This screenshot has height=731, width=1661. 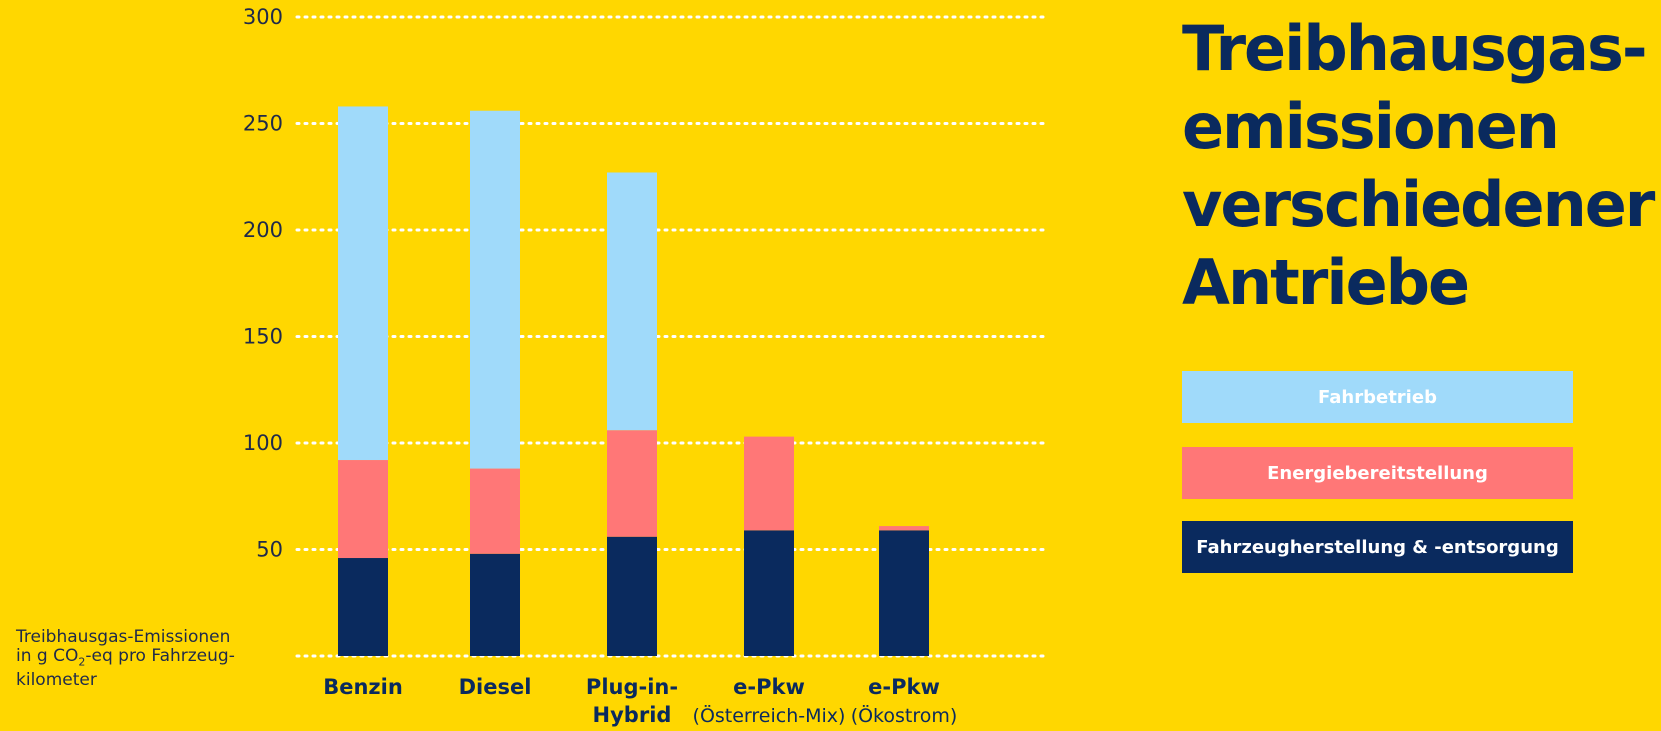 I want to click on x-category-sublabel: (Österreich-Mix), so click(x=769, y=715).